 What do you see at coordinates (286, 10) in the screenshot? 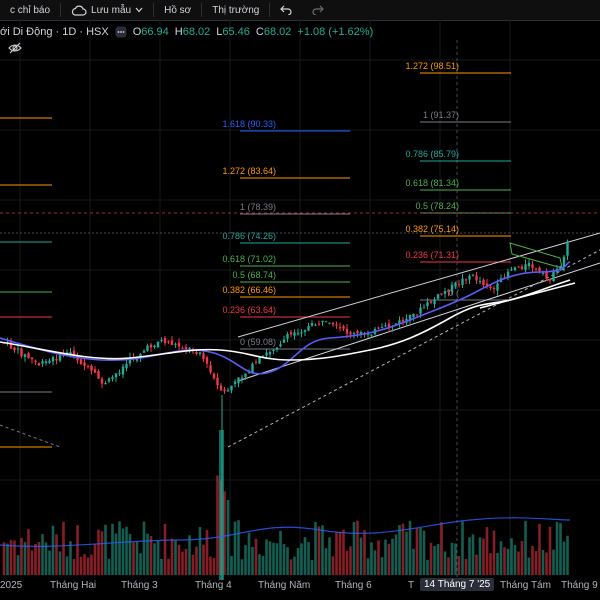
I see `undo-button` at bounding box center [286, 10].